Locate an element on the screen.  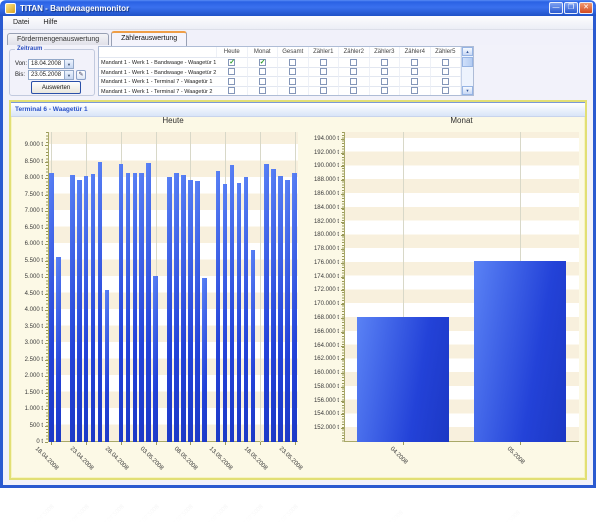
grid-column-header: Gesamt is located at coordinates (293, 52).